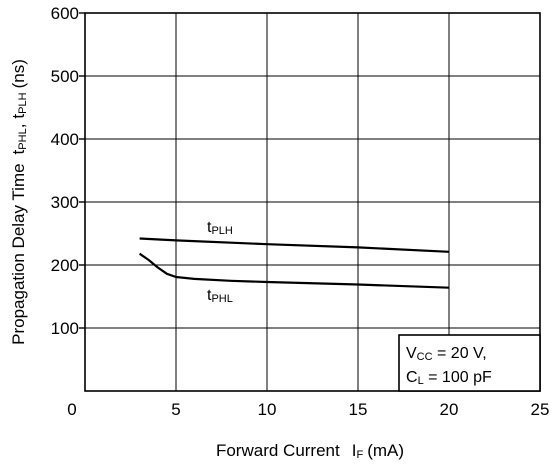  What do you see at coordinates (446, 354) in the screenshot?
I see `condition-vcc: VCC = 20 V,` at bounding box center [446, 354].